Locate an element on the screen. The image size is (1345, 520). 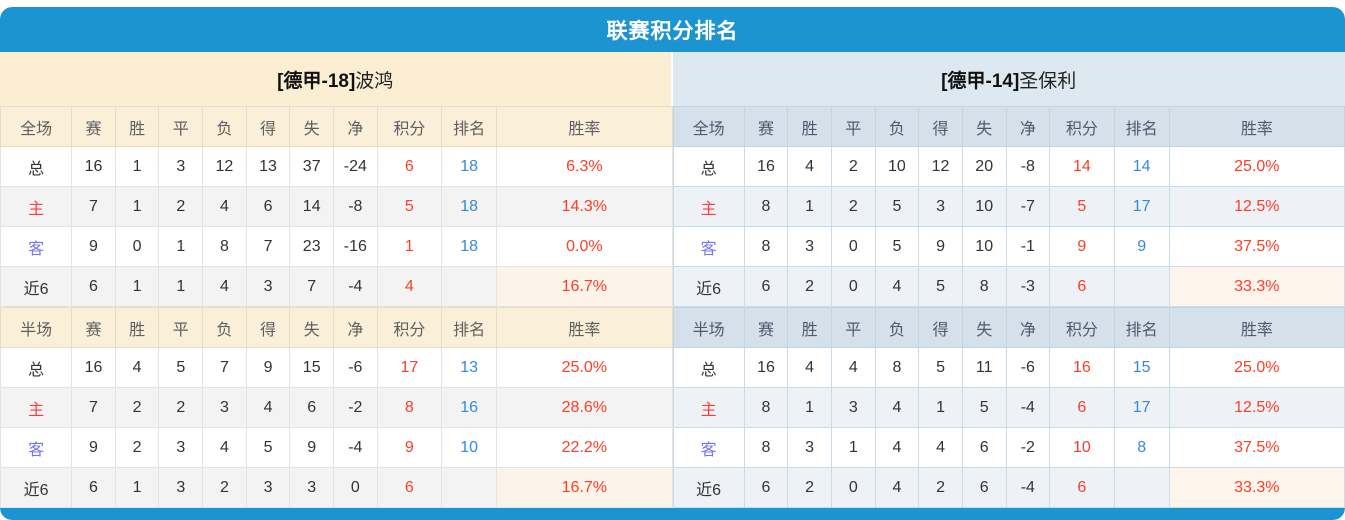
stat-cell: 20 is located at coordinates (984, 167).